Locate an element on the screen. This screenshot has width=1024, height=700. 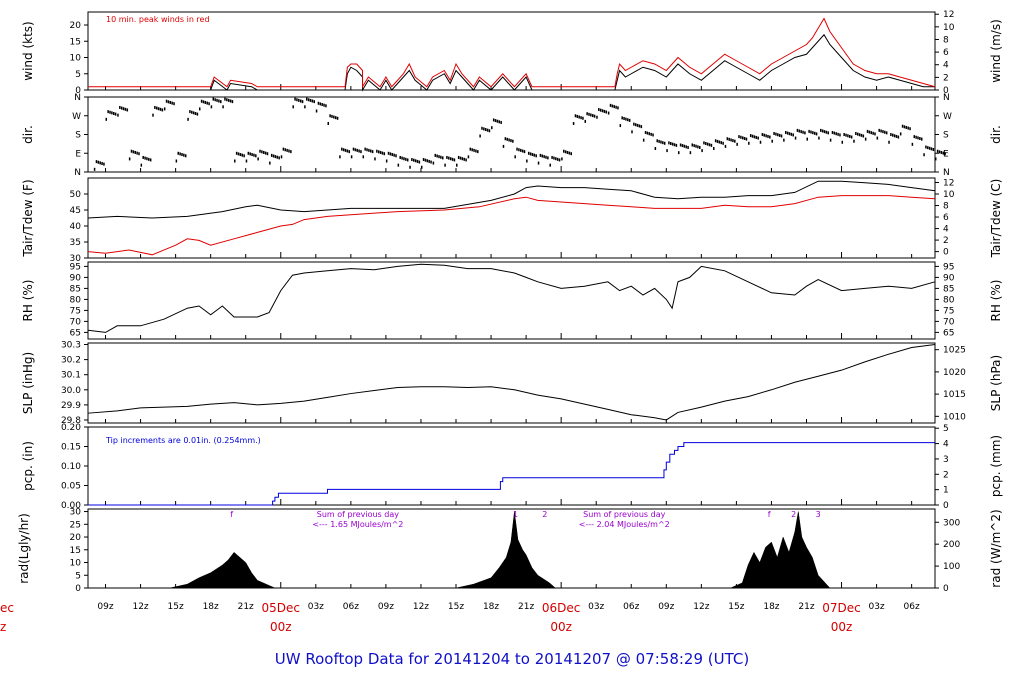
tick-label: 75 is located at coordinates (75, 311).